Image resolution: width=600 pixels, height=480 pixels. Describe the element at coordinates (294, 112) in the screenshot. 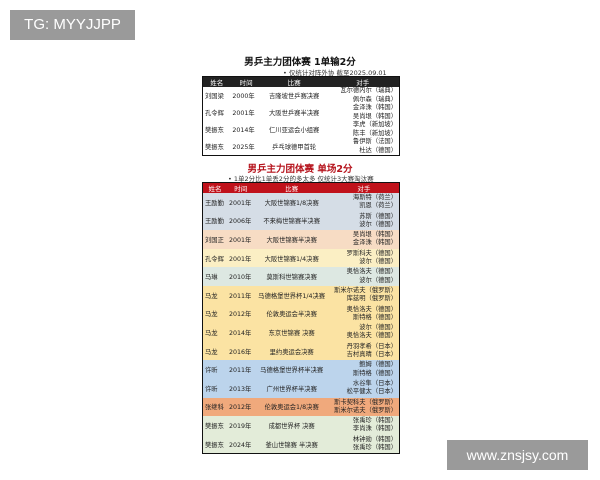

I see `match: 大阪世乒赛半决赛` at that location.